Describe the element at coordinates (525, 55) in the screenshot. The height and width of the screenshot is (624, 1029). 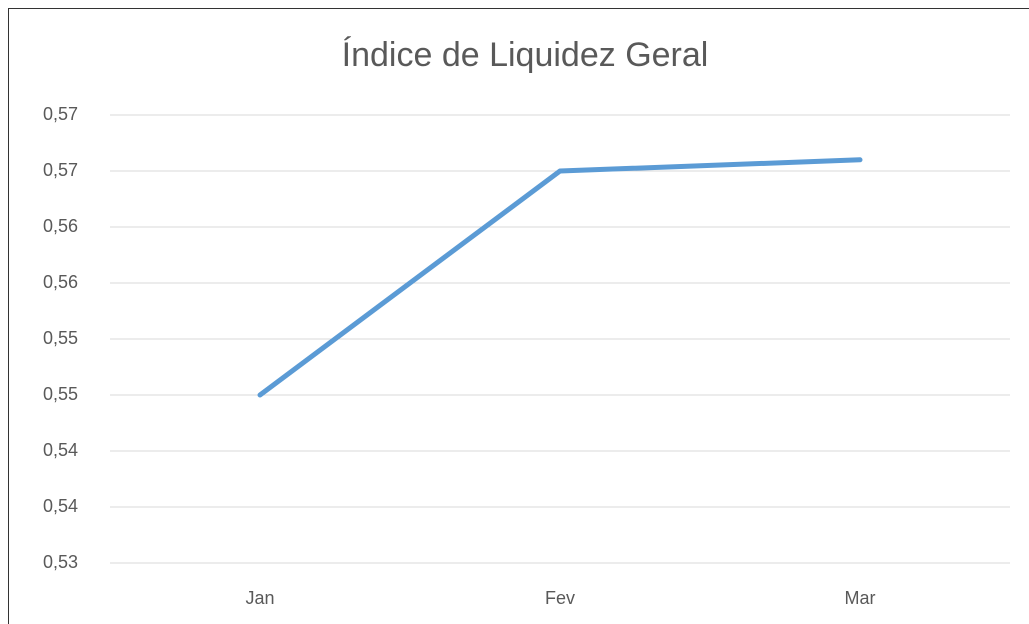
I see `chart-title: Índice de Liquidez Geral` at that location.